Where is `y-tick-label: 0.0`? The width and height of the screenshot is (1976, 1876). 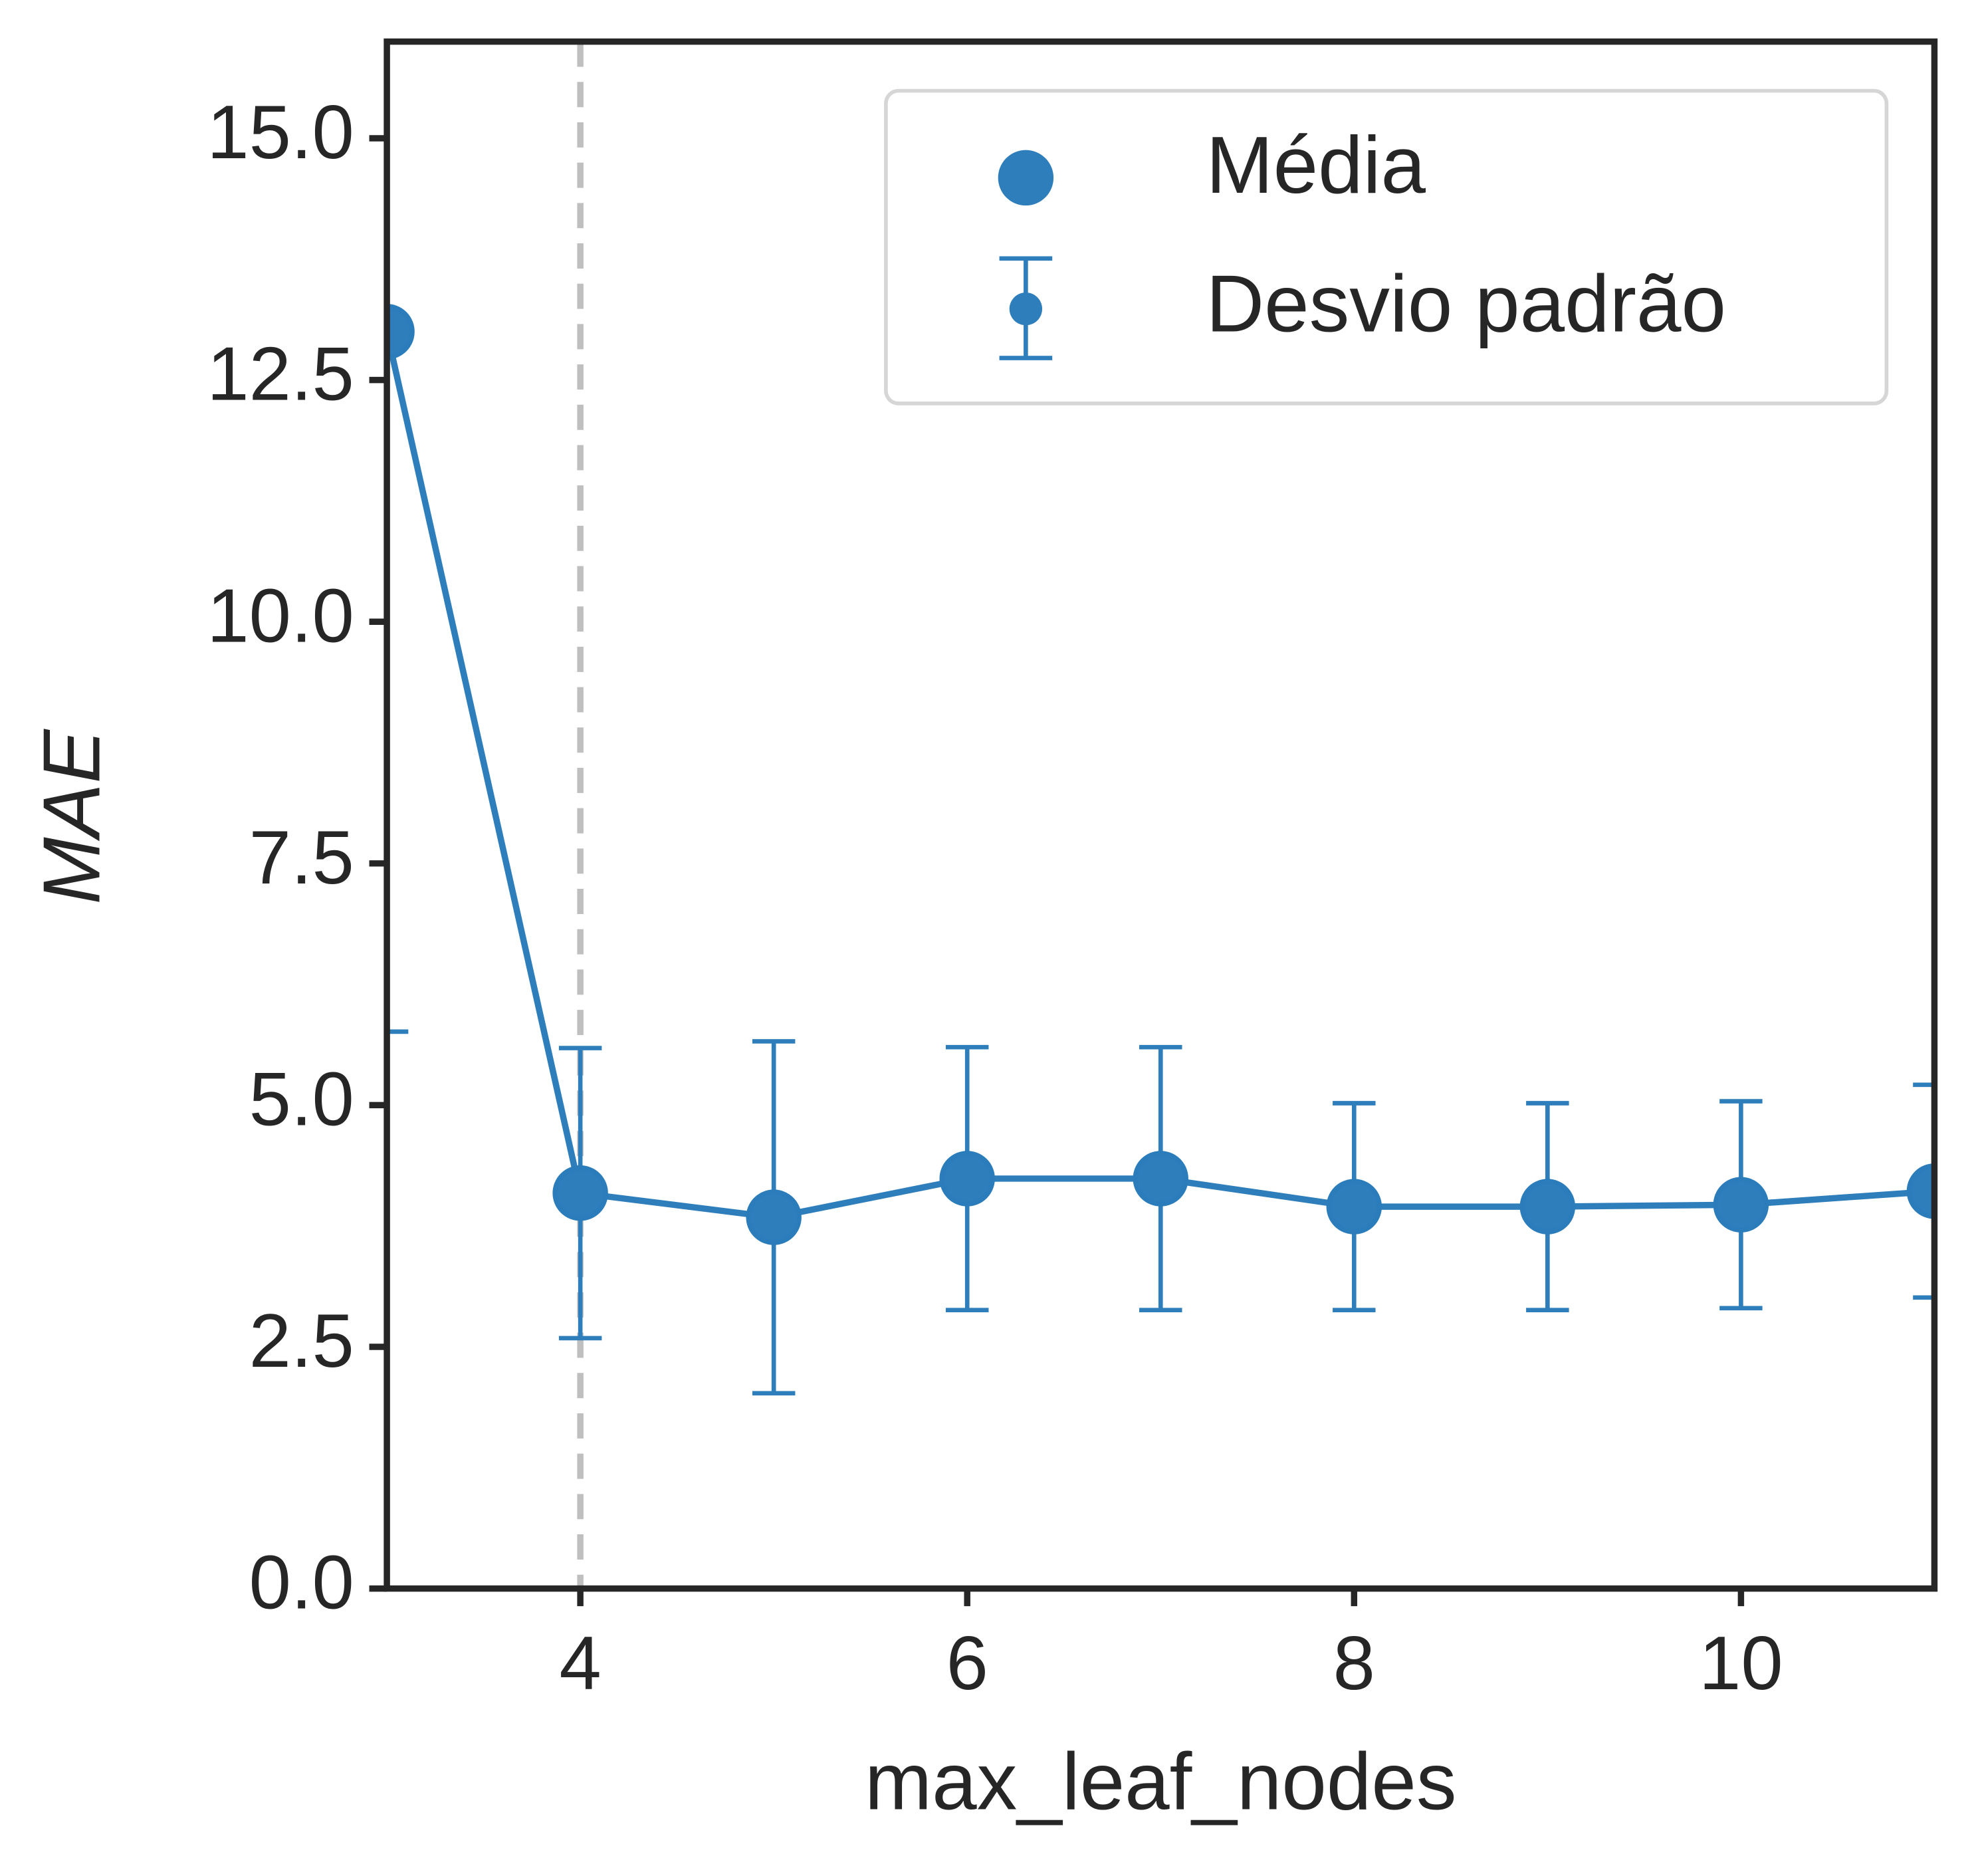
y-tick-label: 0.0 is located at coordinates (301, 1583).